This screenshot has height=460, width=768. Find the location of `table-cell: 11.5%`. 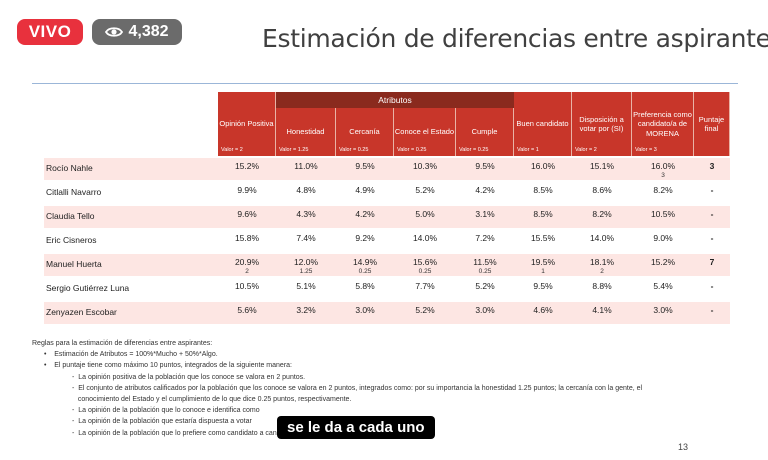

table-cell: 11.5% is located at coordinates (485, 262).